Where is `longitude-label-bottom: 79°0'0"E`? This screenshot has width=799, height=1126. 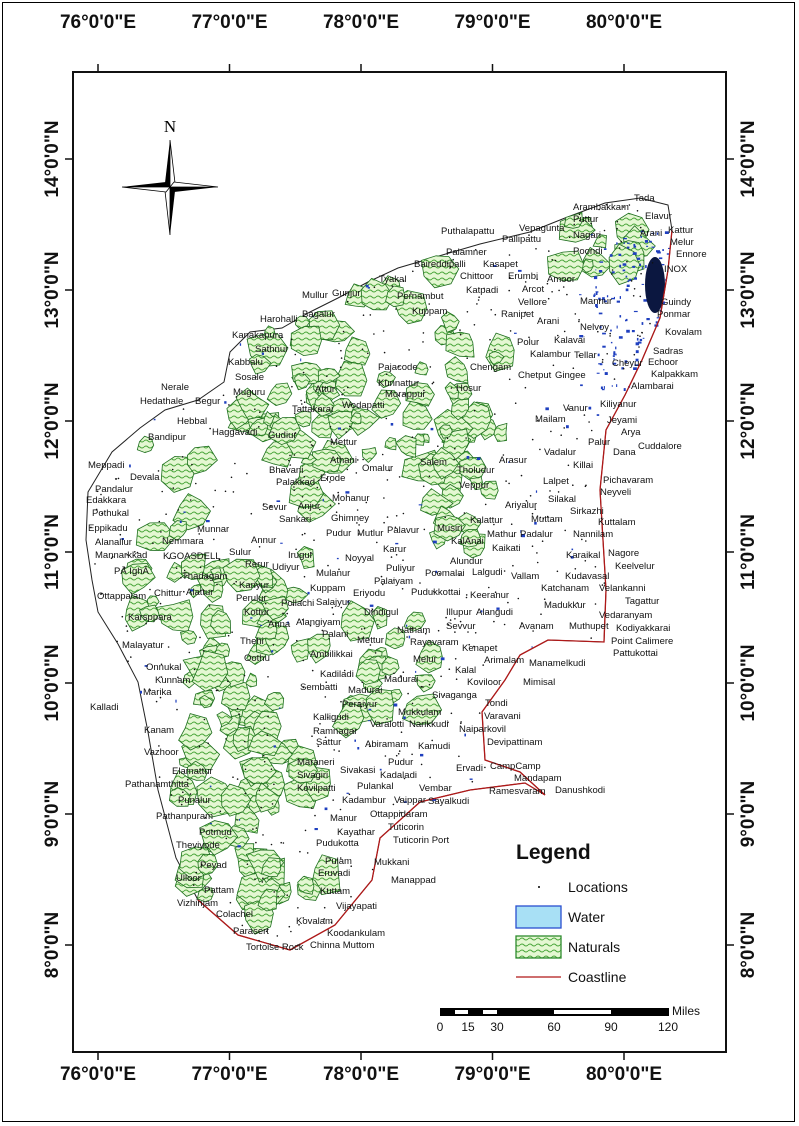
longitude-label-bottom: 79°0'0"E is located at coordinates (492, 1074).